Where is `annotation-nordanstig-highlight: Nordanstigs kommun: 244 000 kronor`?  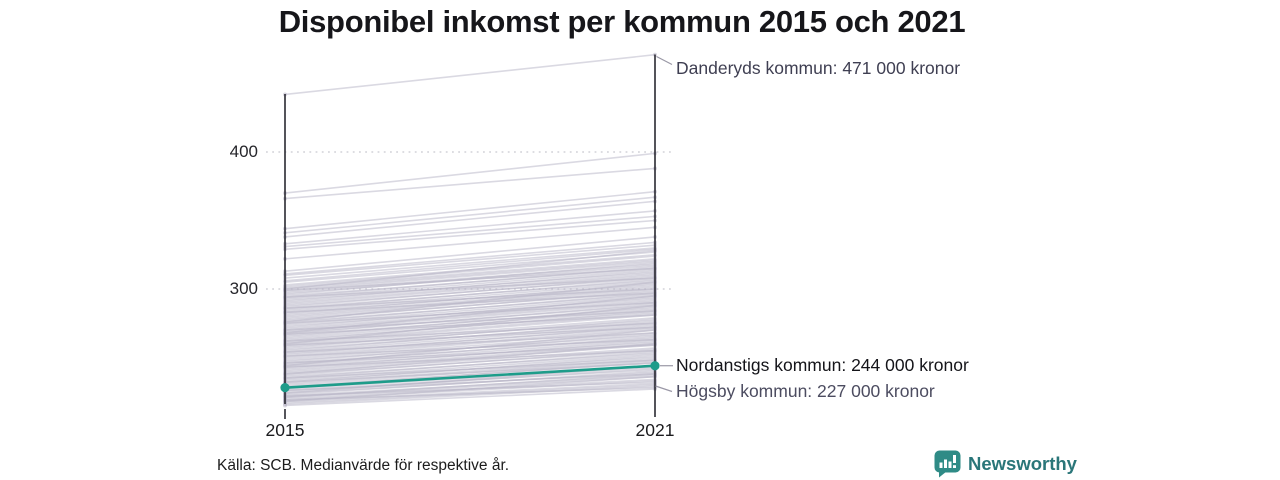
annotation-nordanstig-highlight: Nordanstigs kommun: 244 000 kronor is located at coordinates (822, 365).